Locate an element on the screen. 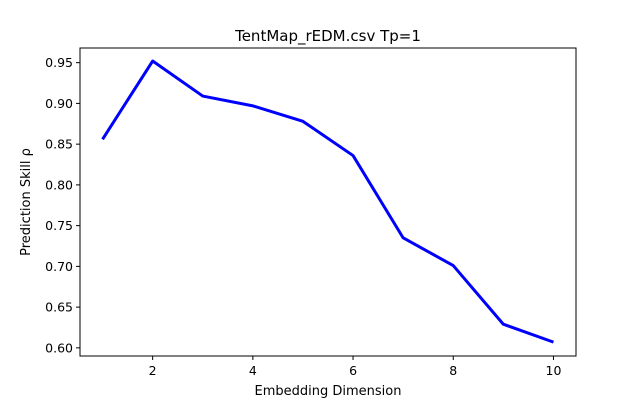 This screenshot has width=640, height=400. x-tick-label: 4 is located at coordinates (253, 370).